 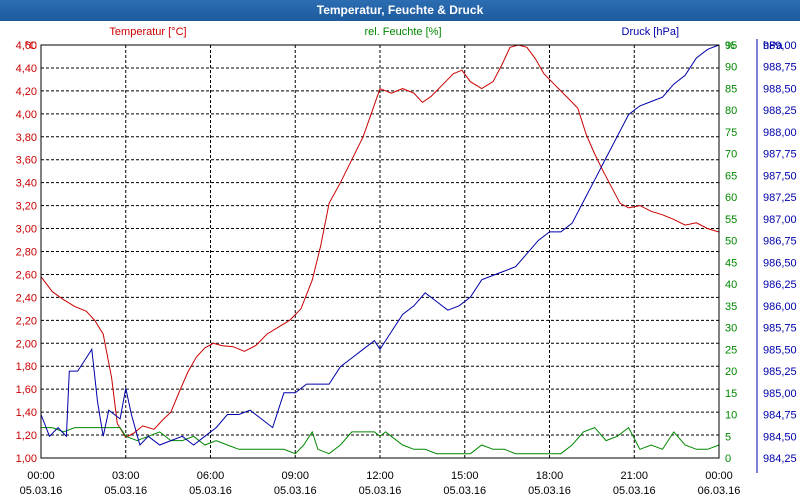 I want to click on temperature-tick-label: 3,40, so click(x=26, y=184).